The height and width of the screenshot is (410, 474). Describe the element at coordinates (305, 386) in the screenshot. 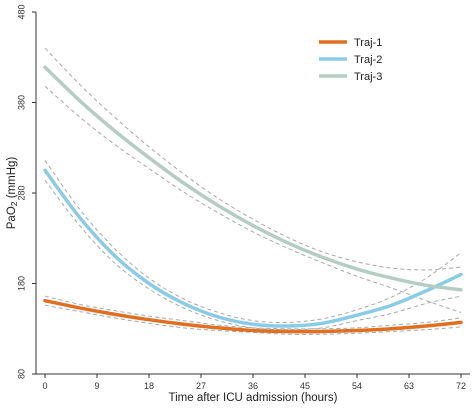

I see `x-tick-label: 45` at that location.